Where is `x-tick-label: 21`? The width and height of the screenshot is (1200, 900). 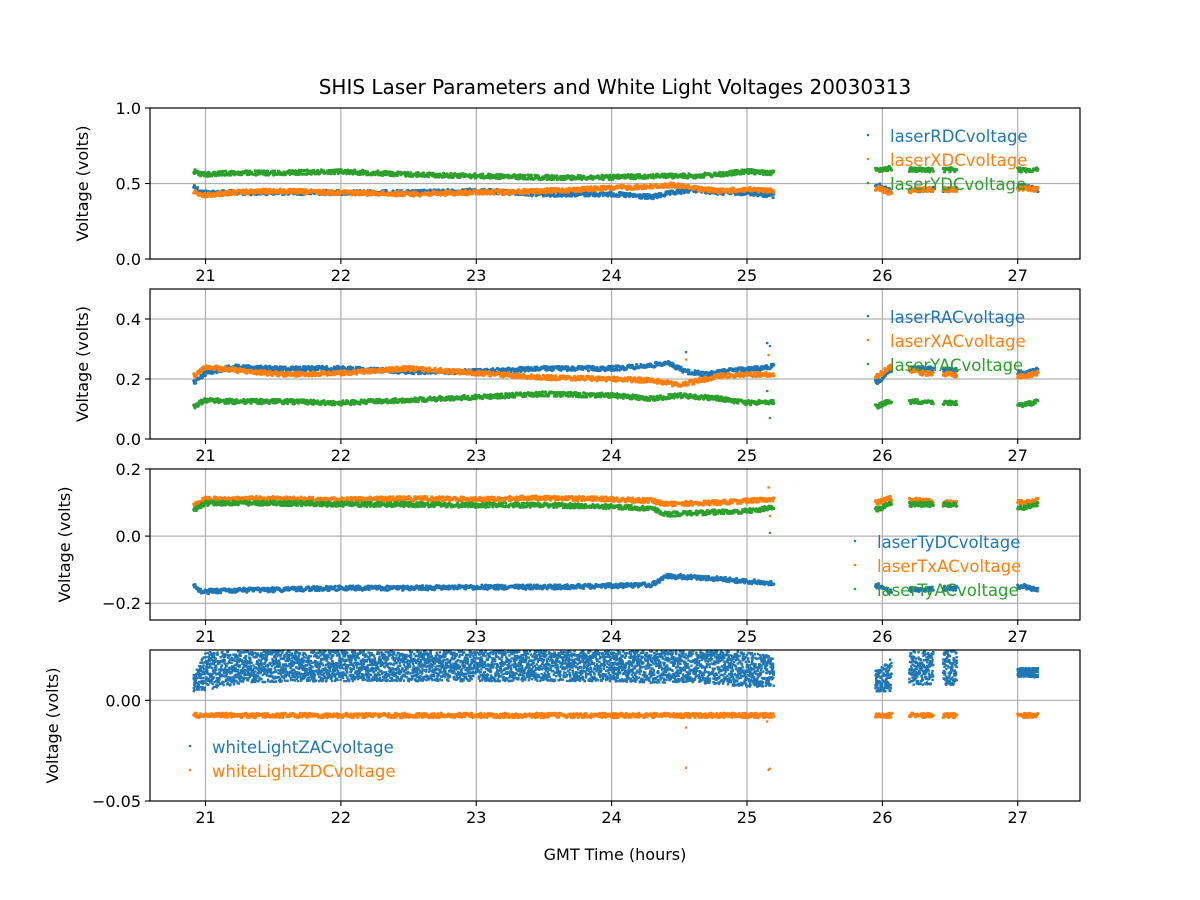
x-tick-label: 21 is located at coordinates (205, 275).